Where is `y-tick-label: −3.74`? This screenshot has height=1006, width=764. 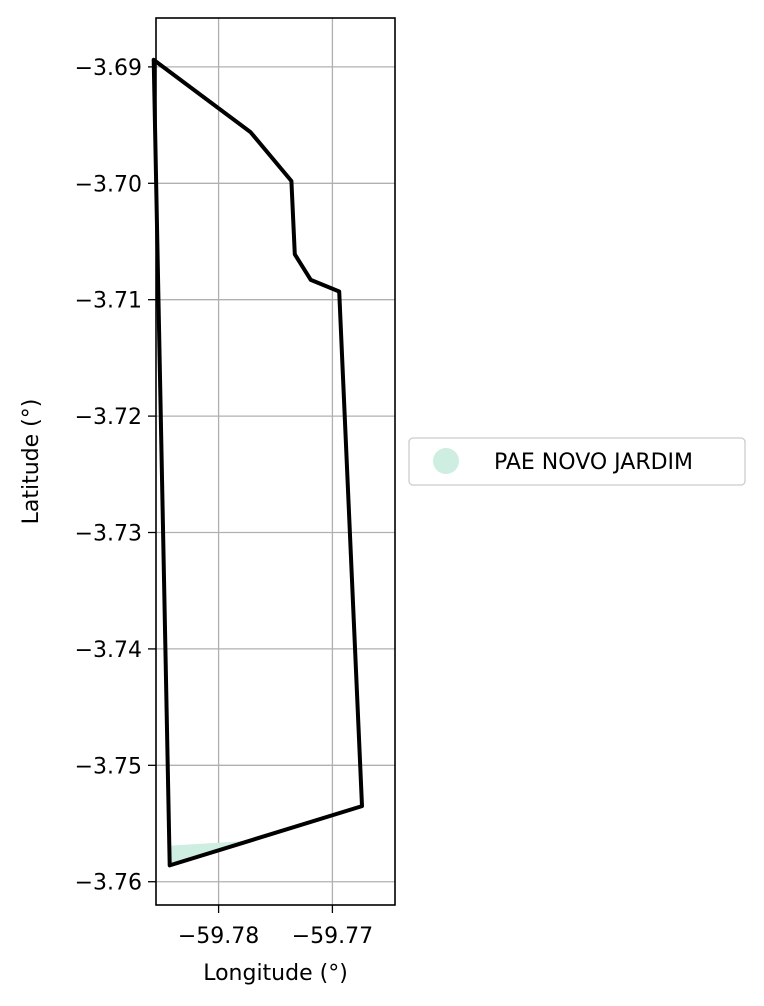
y-tick-label: −3.74 is located at coordinates (108, 650).